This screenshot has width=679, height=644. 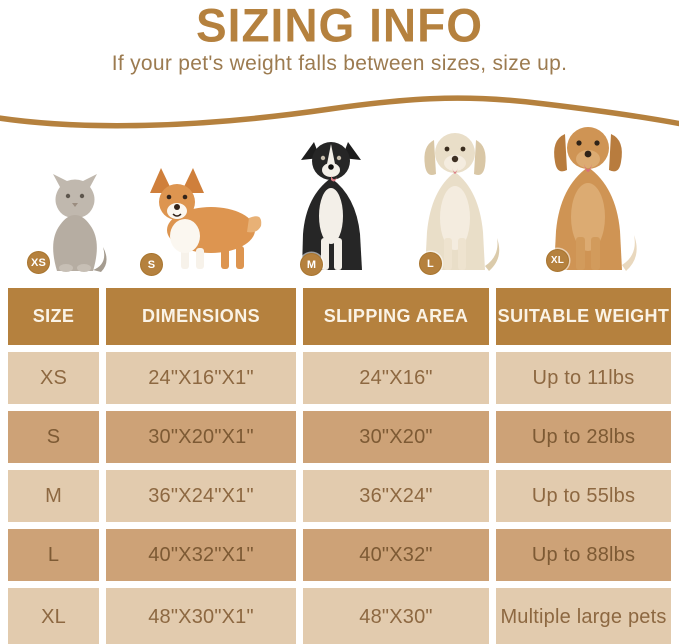 I want to click on golden-retriever-photo-xl: XL, so click(x=588, y=199).